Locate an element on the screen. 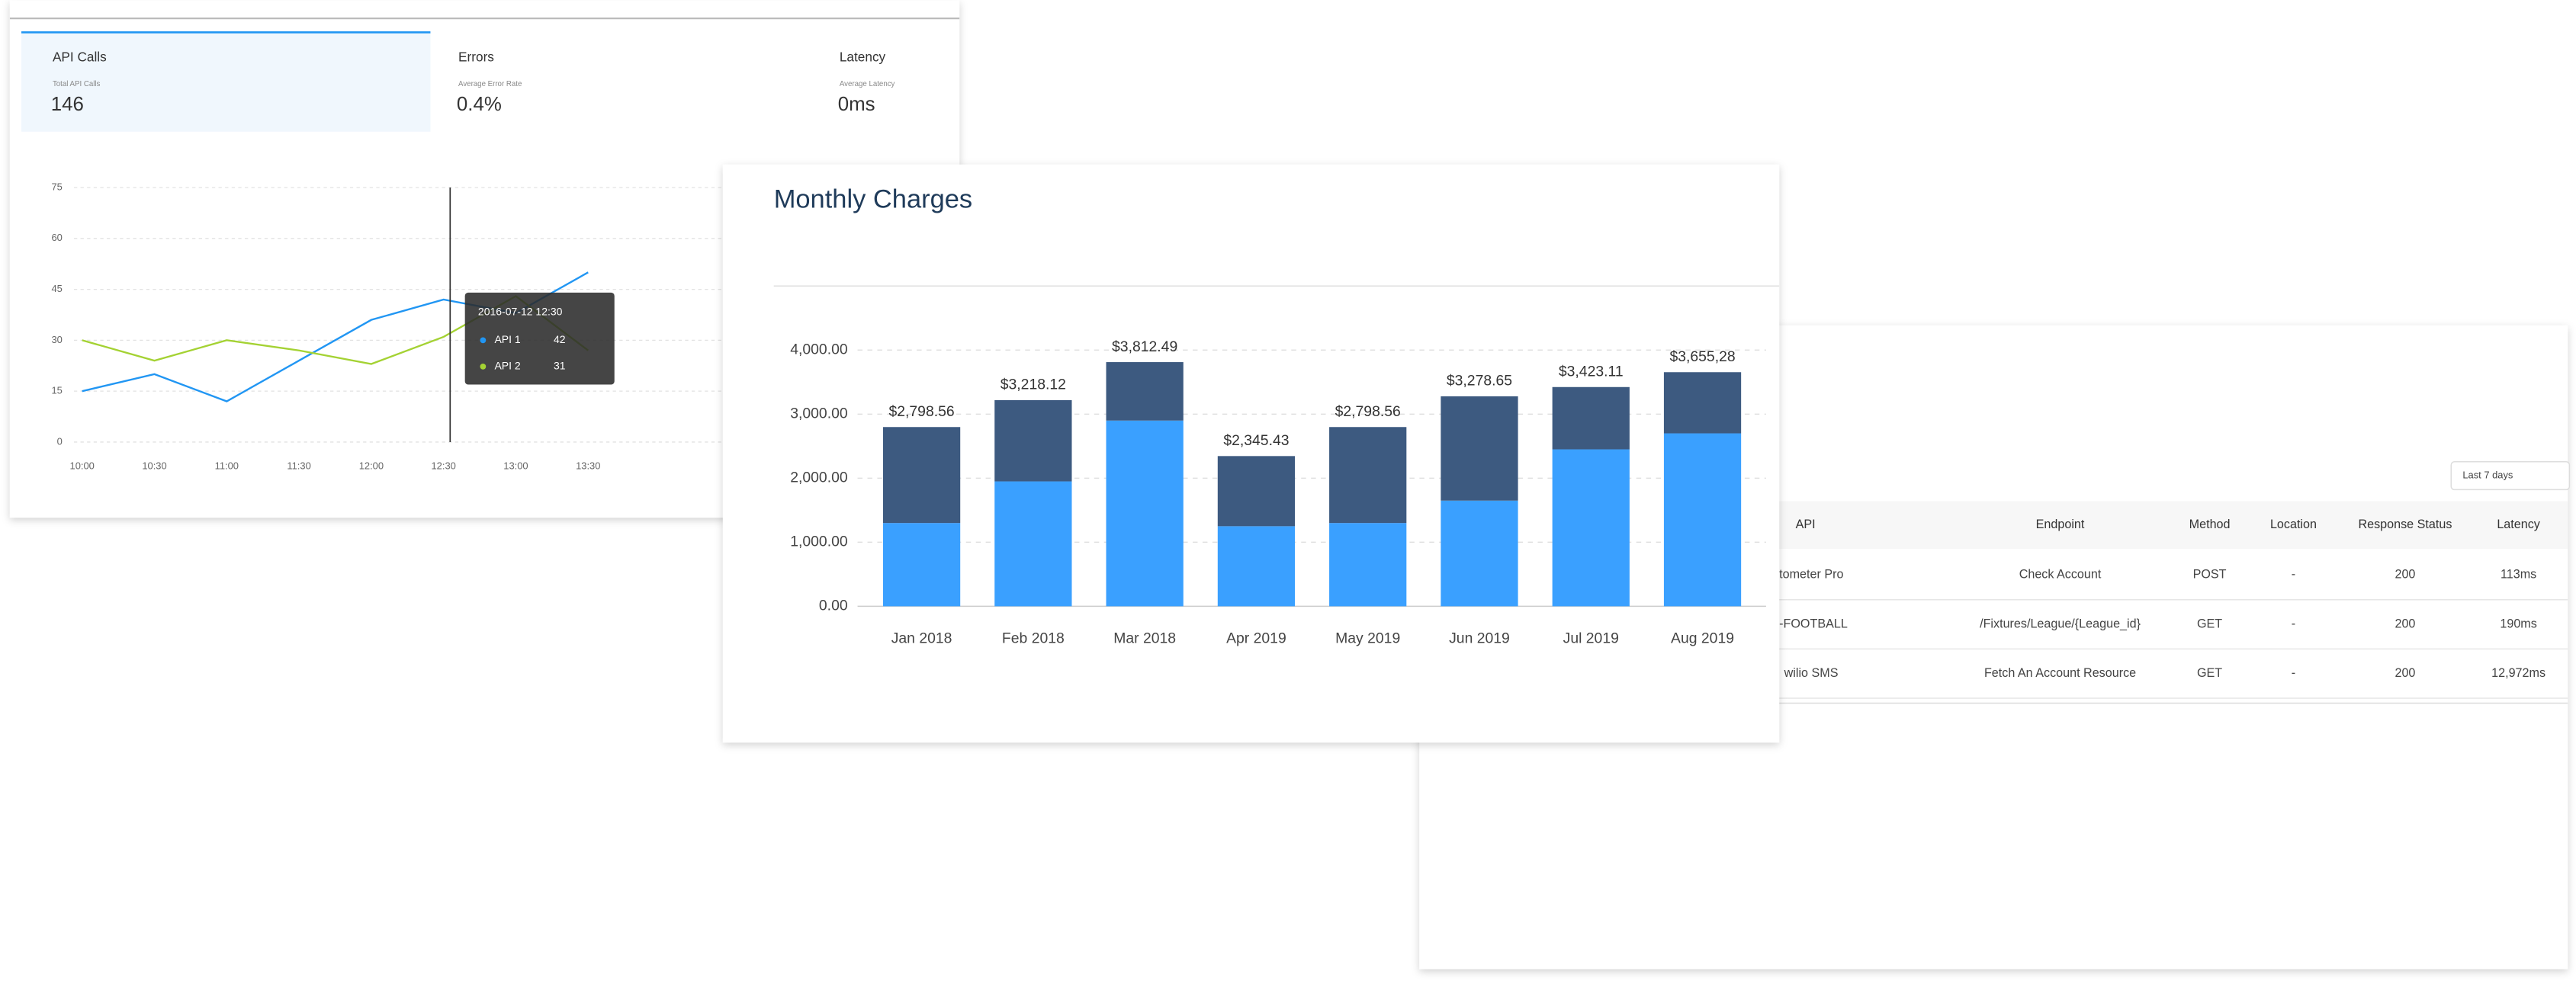 The image size is (2576, 981). table-cell: 113ms is located at coordinates (2518, 575).